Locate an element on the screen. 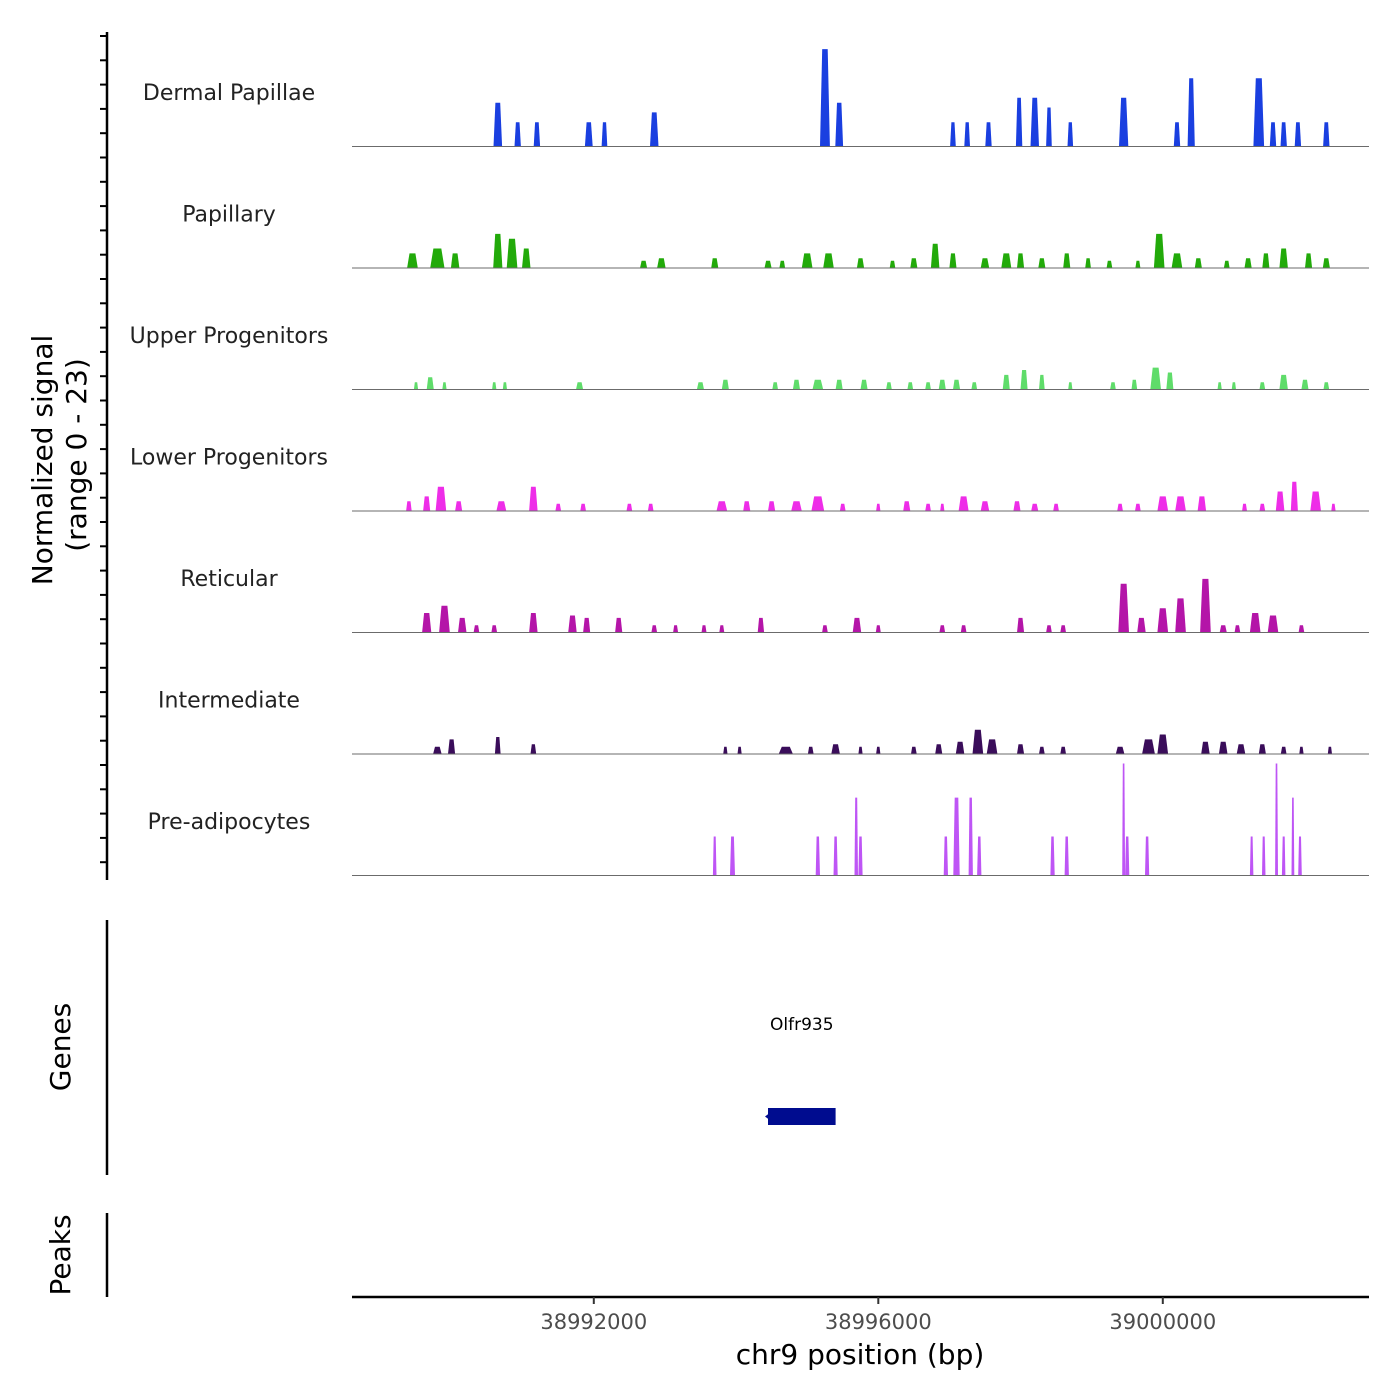 This screenshot has height=1400, width=1400. genes-panel-title: Genes is located at coordinates (60, 1047).